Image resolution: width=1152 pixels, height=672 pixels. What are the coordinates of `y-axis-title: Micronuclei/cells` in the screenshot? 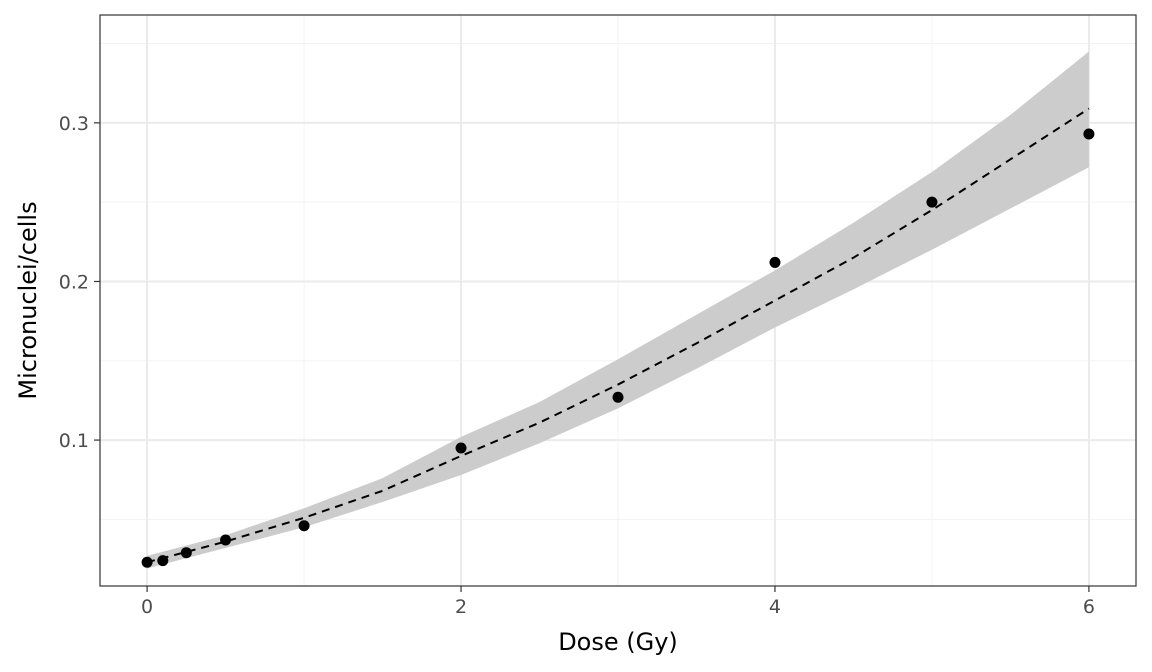 It's located at (28, 300).